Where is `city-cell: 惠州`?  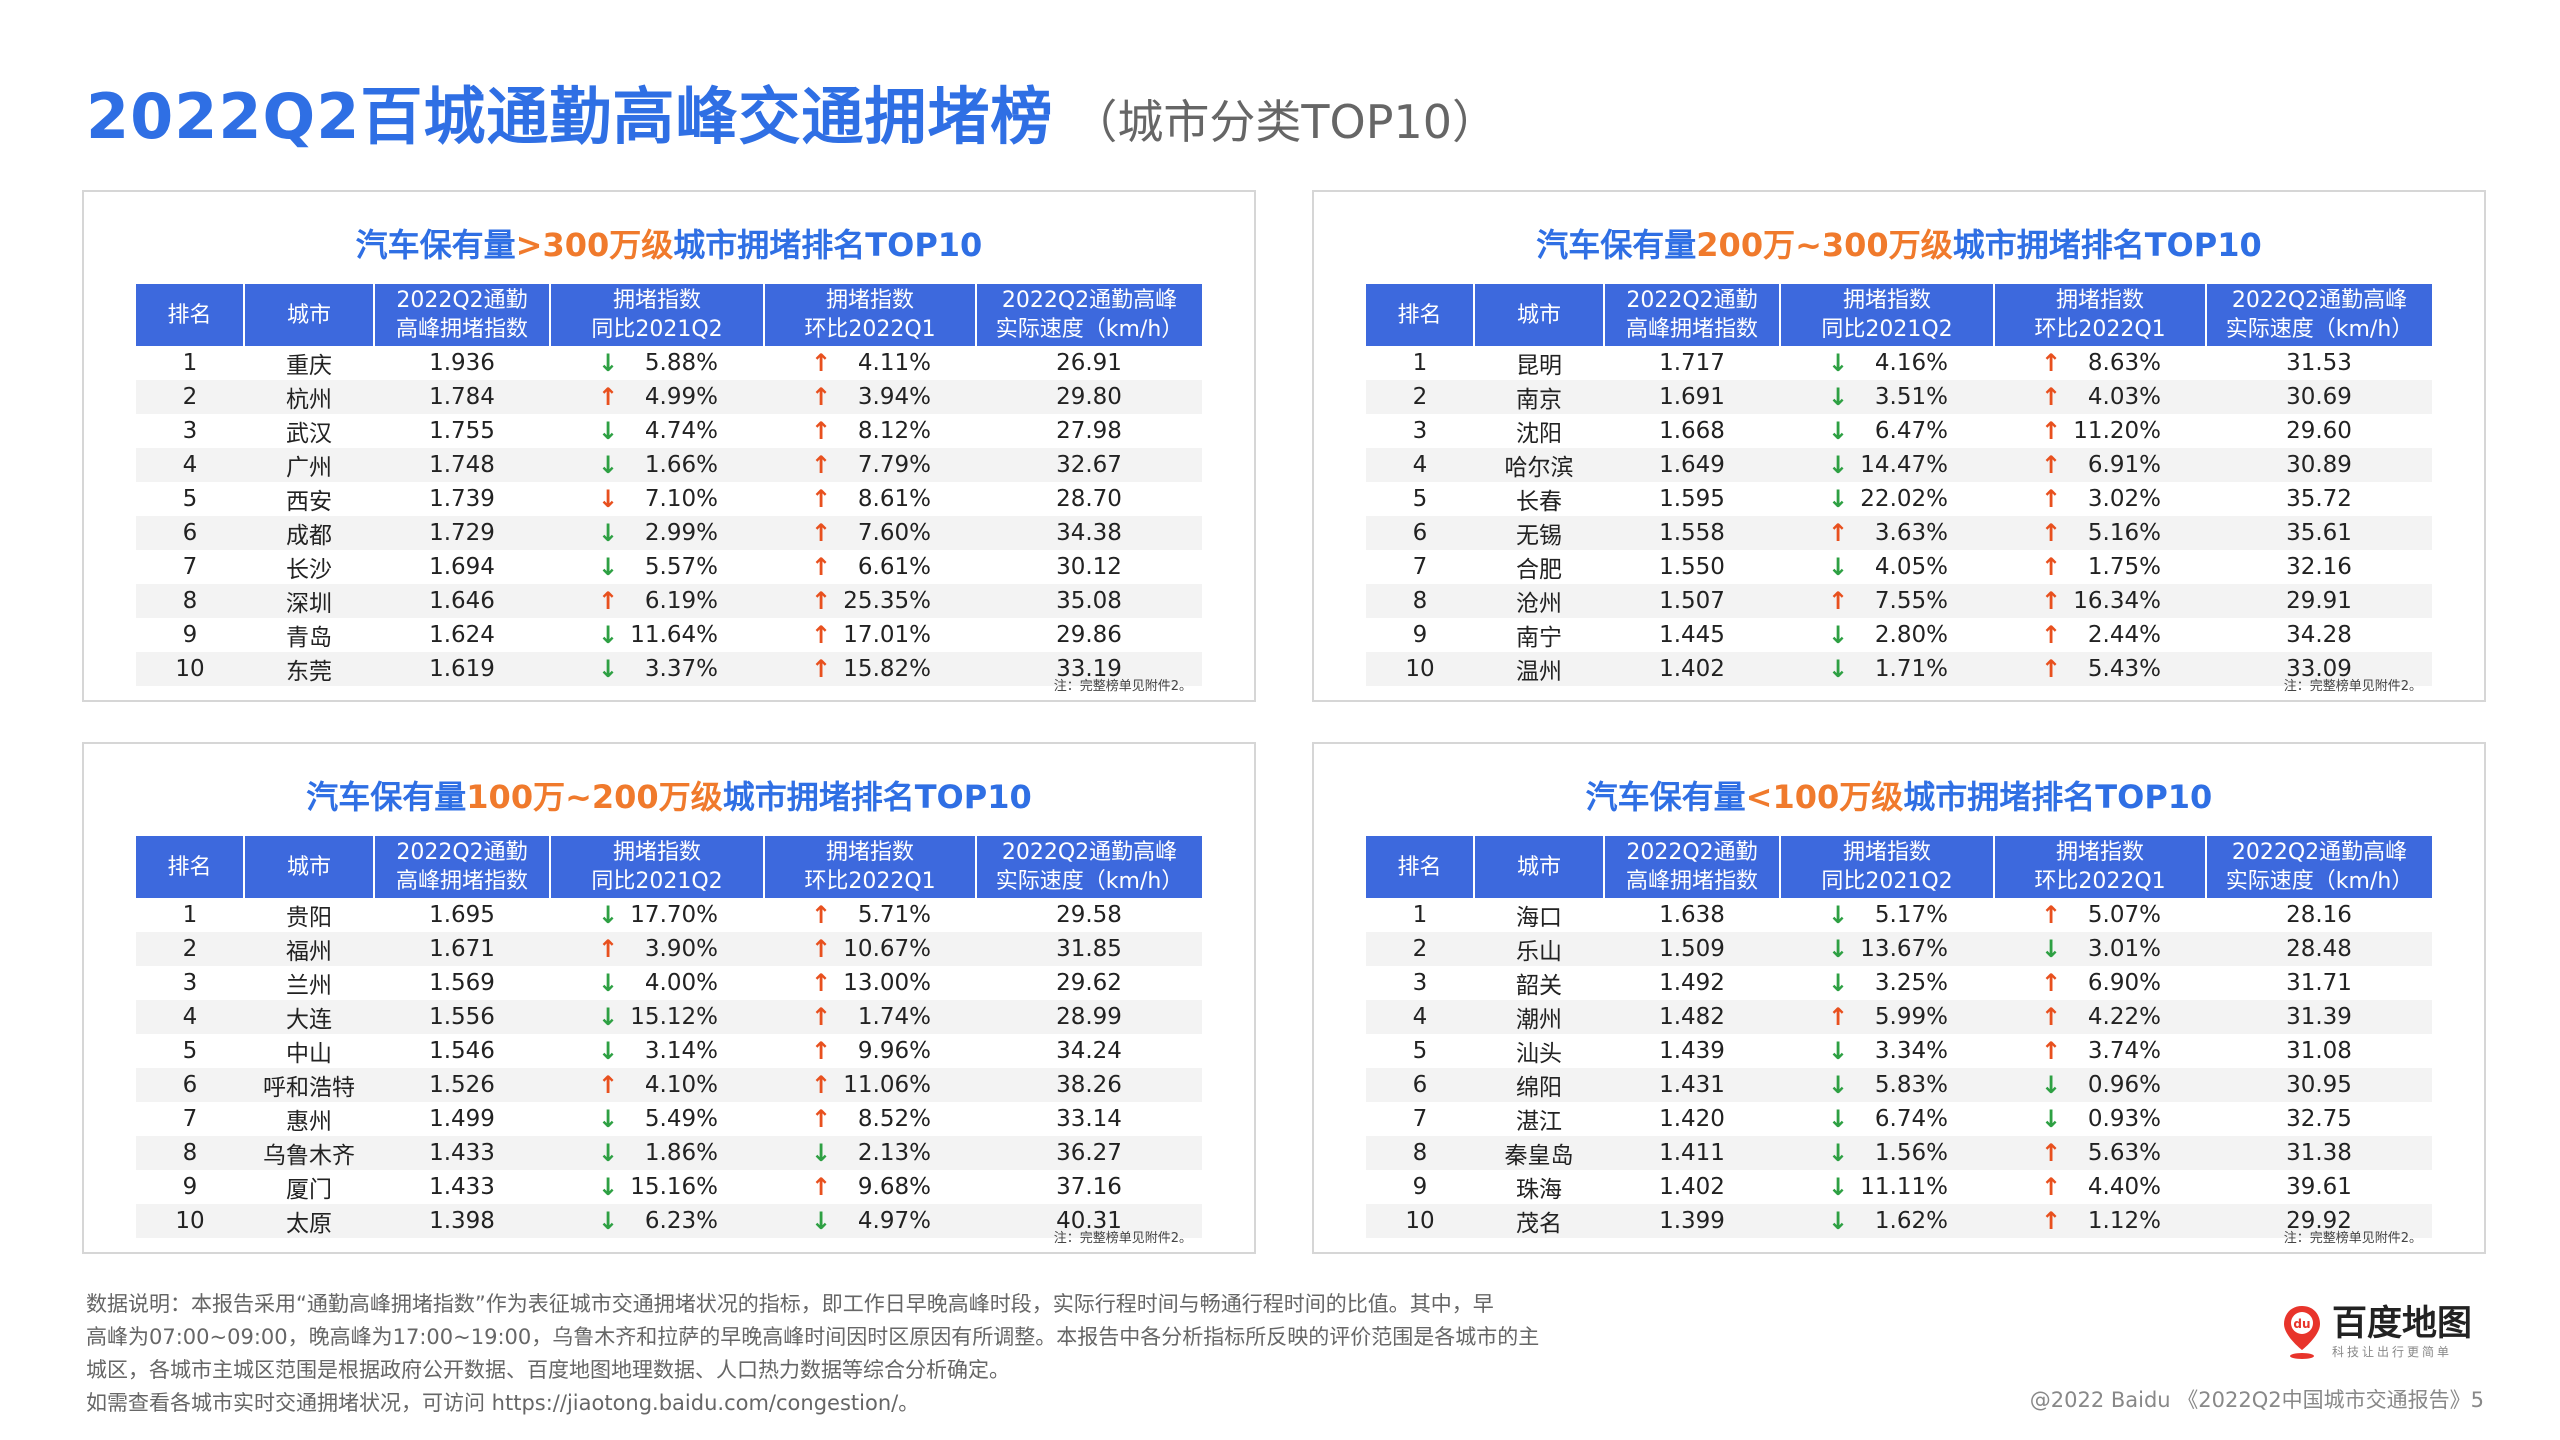 city-cell: 惠州 is located at coordinates (309, 1122).